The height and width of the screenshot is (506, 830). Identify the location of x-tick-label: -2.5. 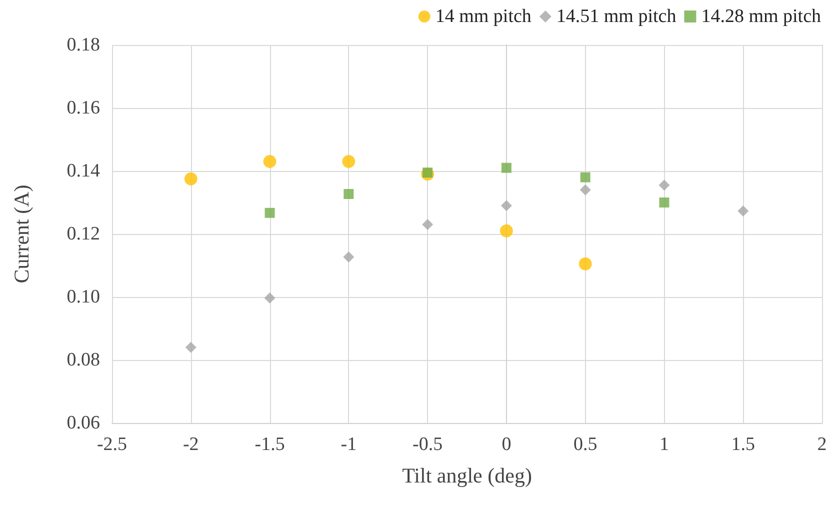
(112, 444).